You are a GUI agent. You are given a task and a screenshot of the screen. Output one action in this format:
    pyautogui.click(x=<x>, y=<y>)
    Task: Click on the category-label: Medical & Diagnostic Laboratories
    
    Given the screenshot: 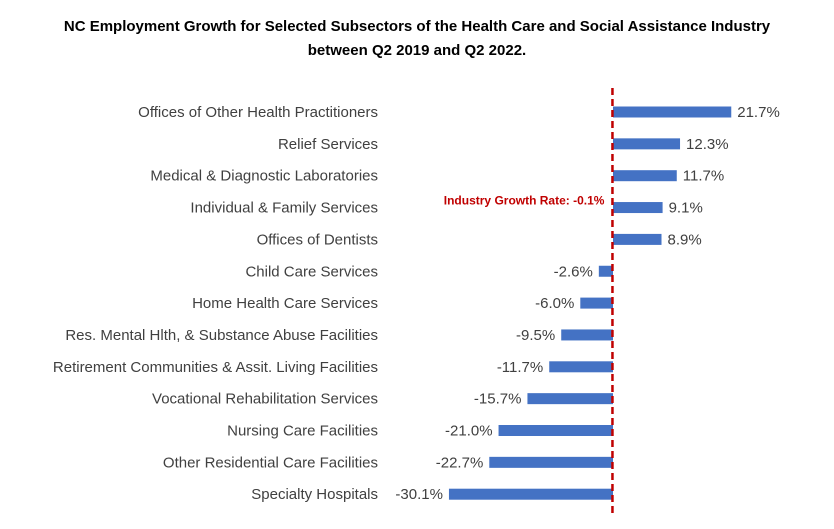 What is the action you would take?
    pyautogui.click(x=264, y=176)
    